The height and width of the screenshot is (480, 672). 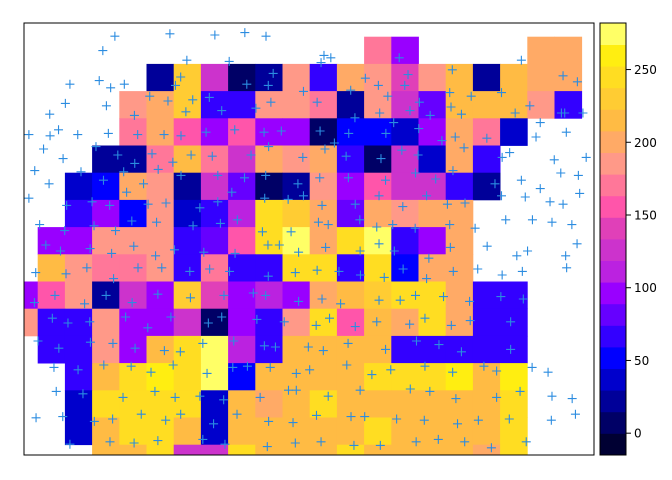 I want to click on colorbar-segment, so click(x=613, y=250).